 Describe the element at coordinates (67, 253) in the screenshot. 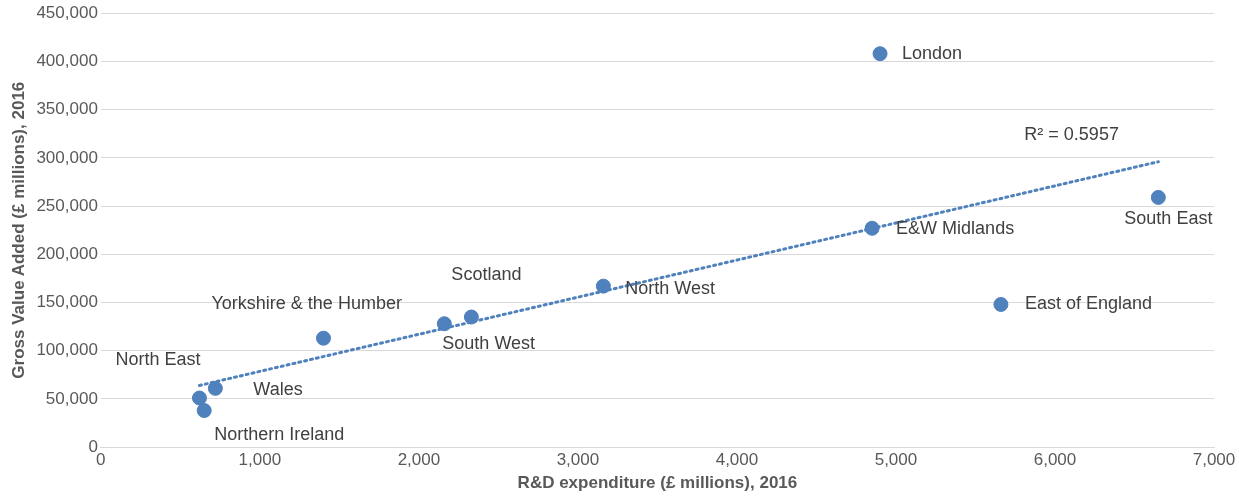

I see `y-tick-label: 200,000` at that location.